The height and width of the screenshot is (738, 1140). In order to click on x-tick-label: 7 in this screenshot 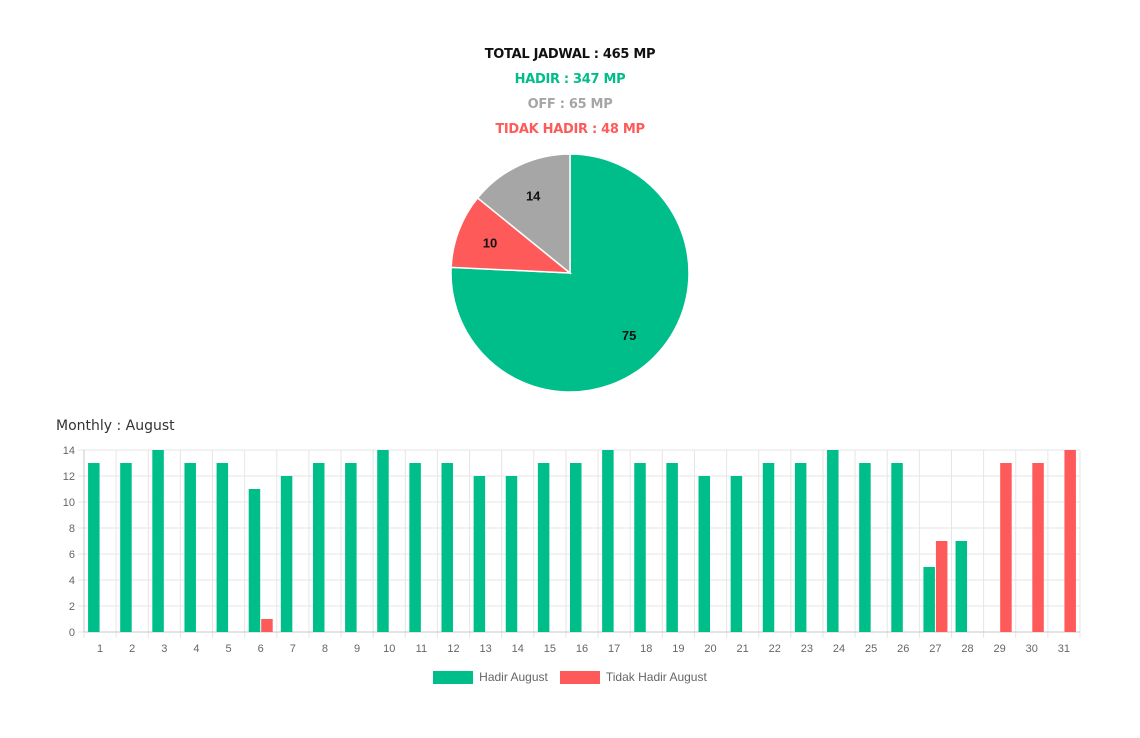, I will do `click(293, 649)`.